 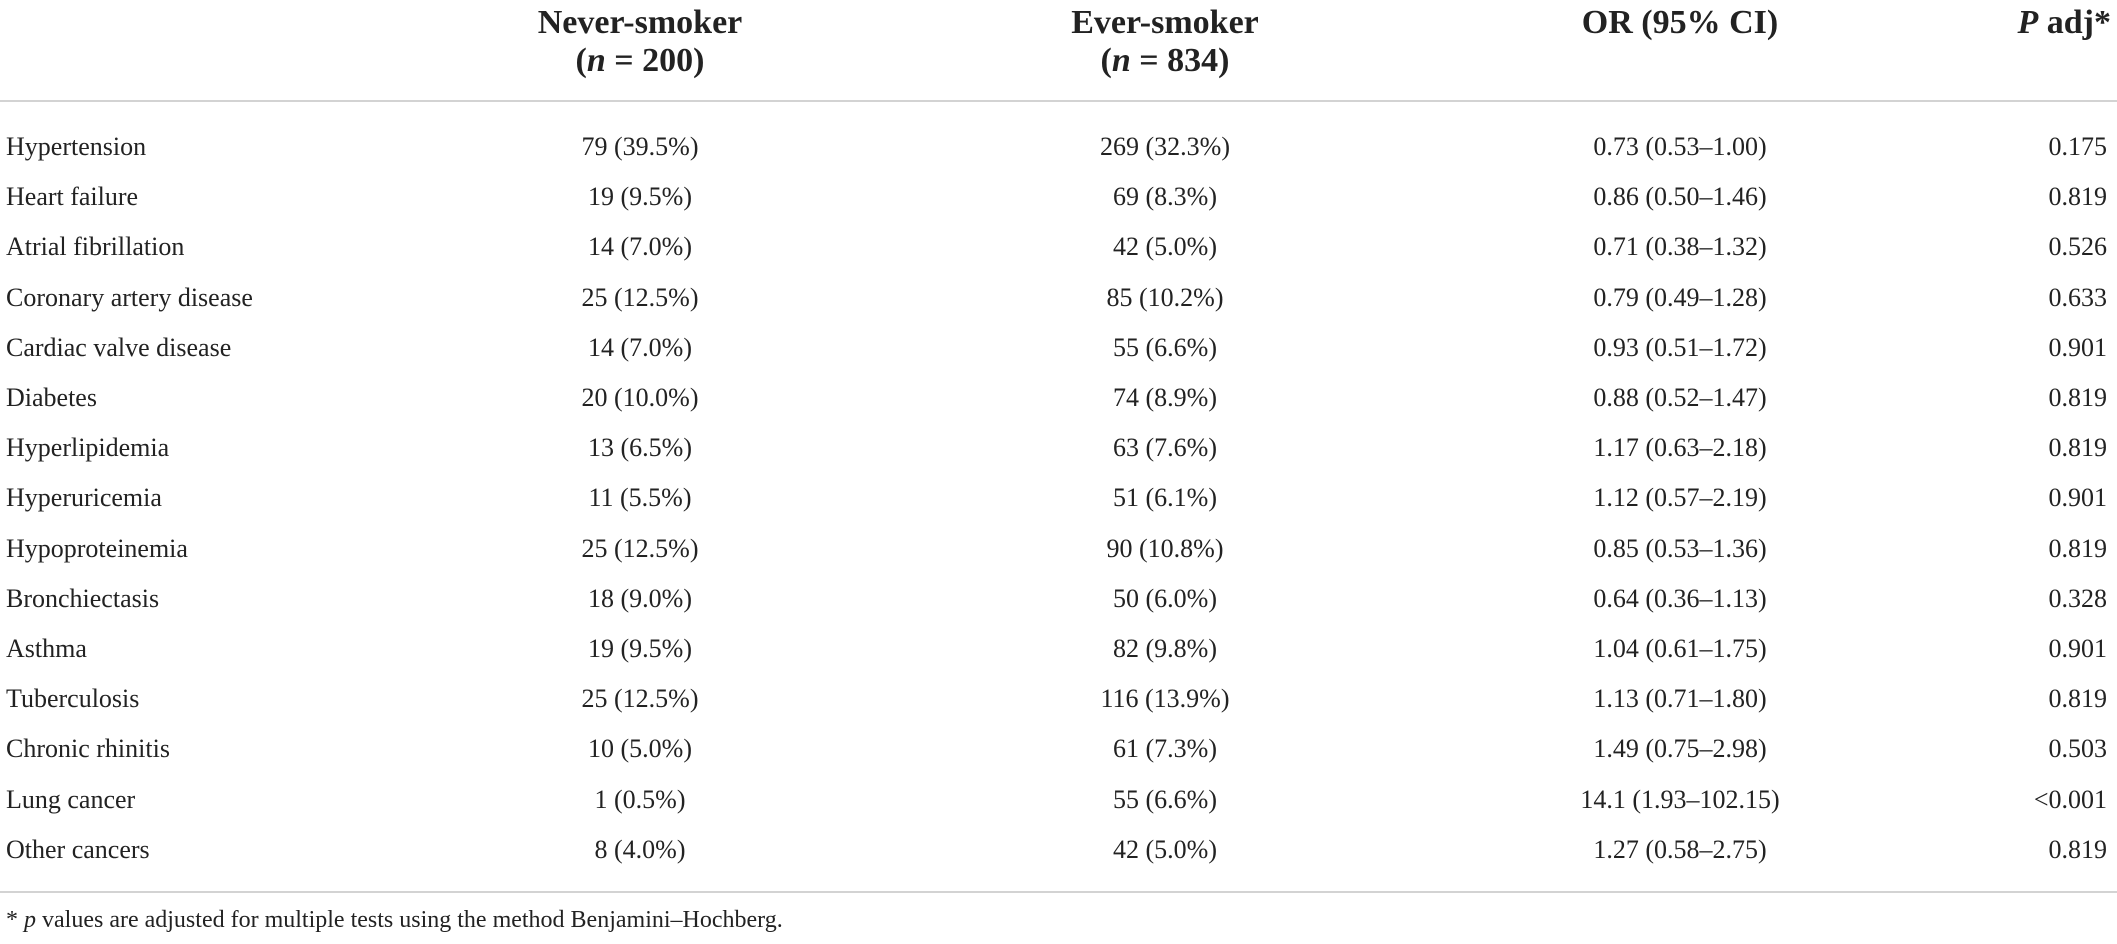 I want to click on row-label: Hypertension, so click(x=76, y=146).